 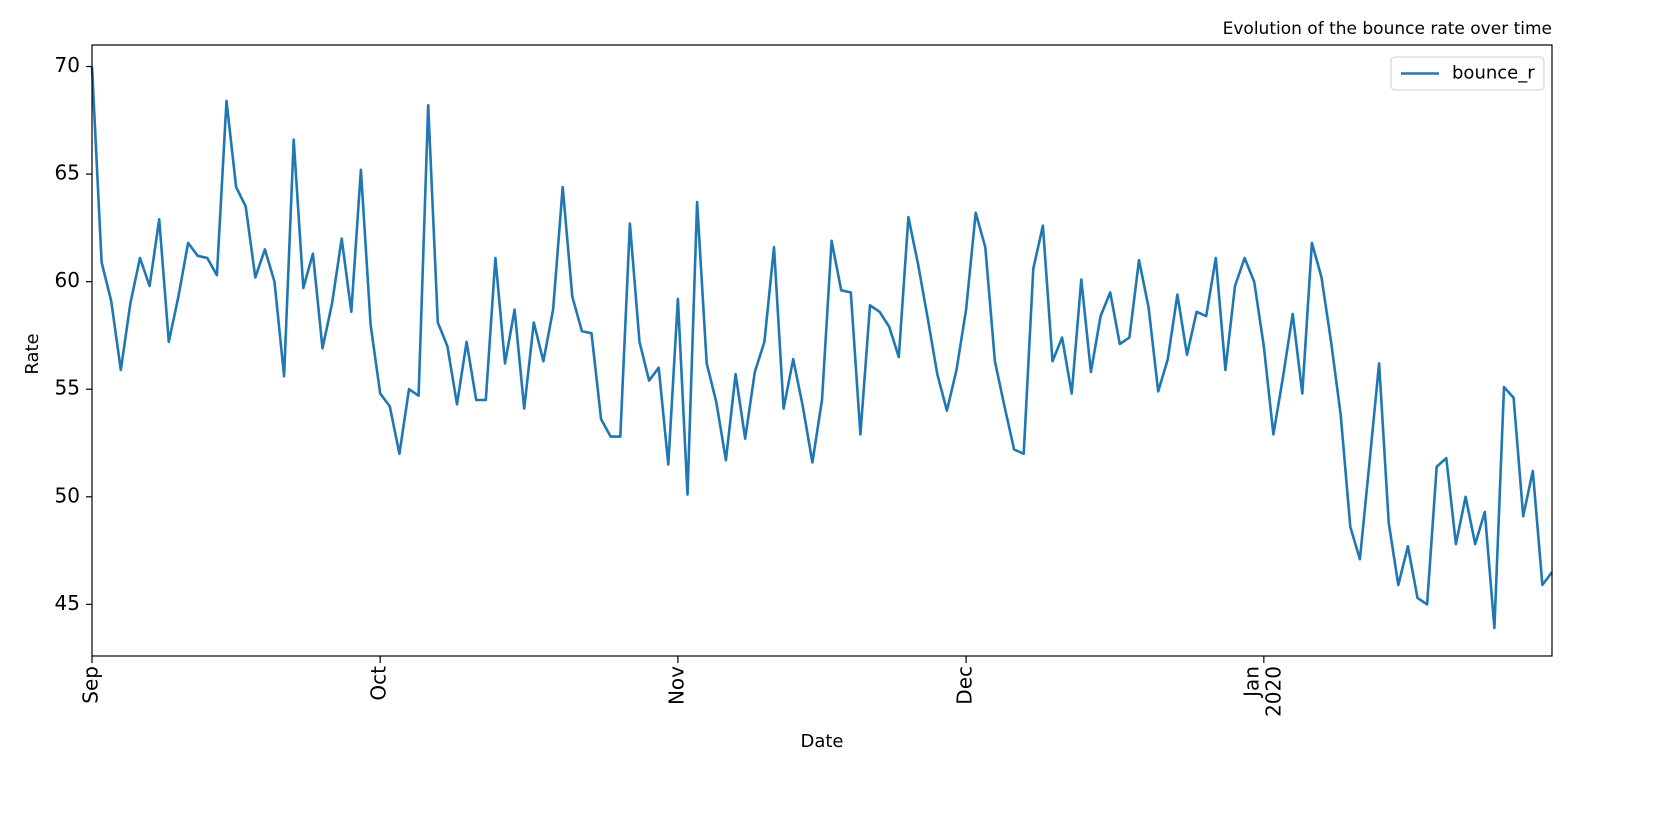 I want to click on x-tick-label: Jan, so click(x=1251, y=682).